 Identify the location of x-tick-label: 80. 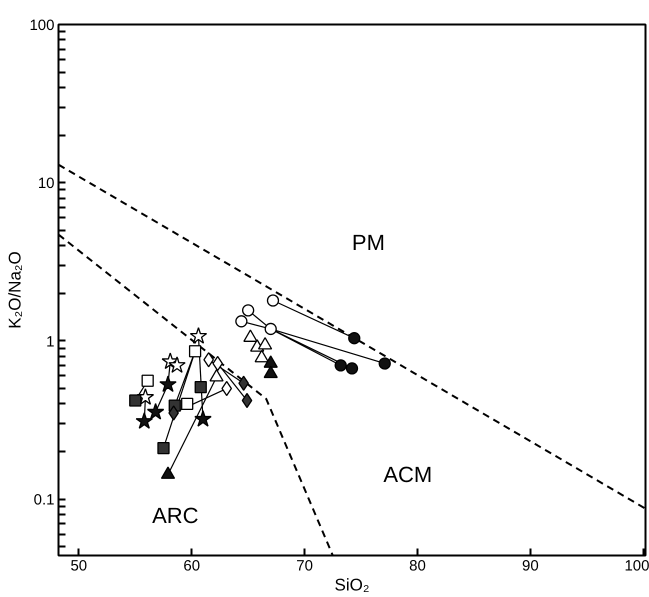
(417, 566).